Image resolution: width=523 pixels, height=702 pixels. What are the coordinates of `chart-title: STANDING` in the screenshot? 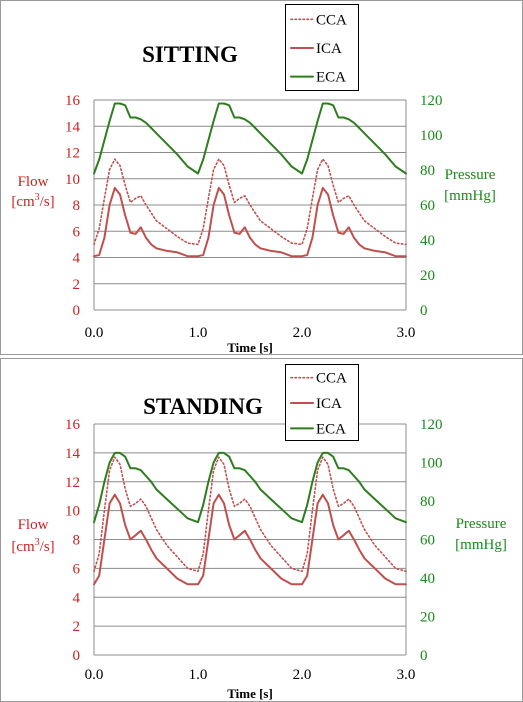 It's located at (203, 406).